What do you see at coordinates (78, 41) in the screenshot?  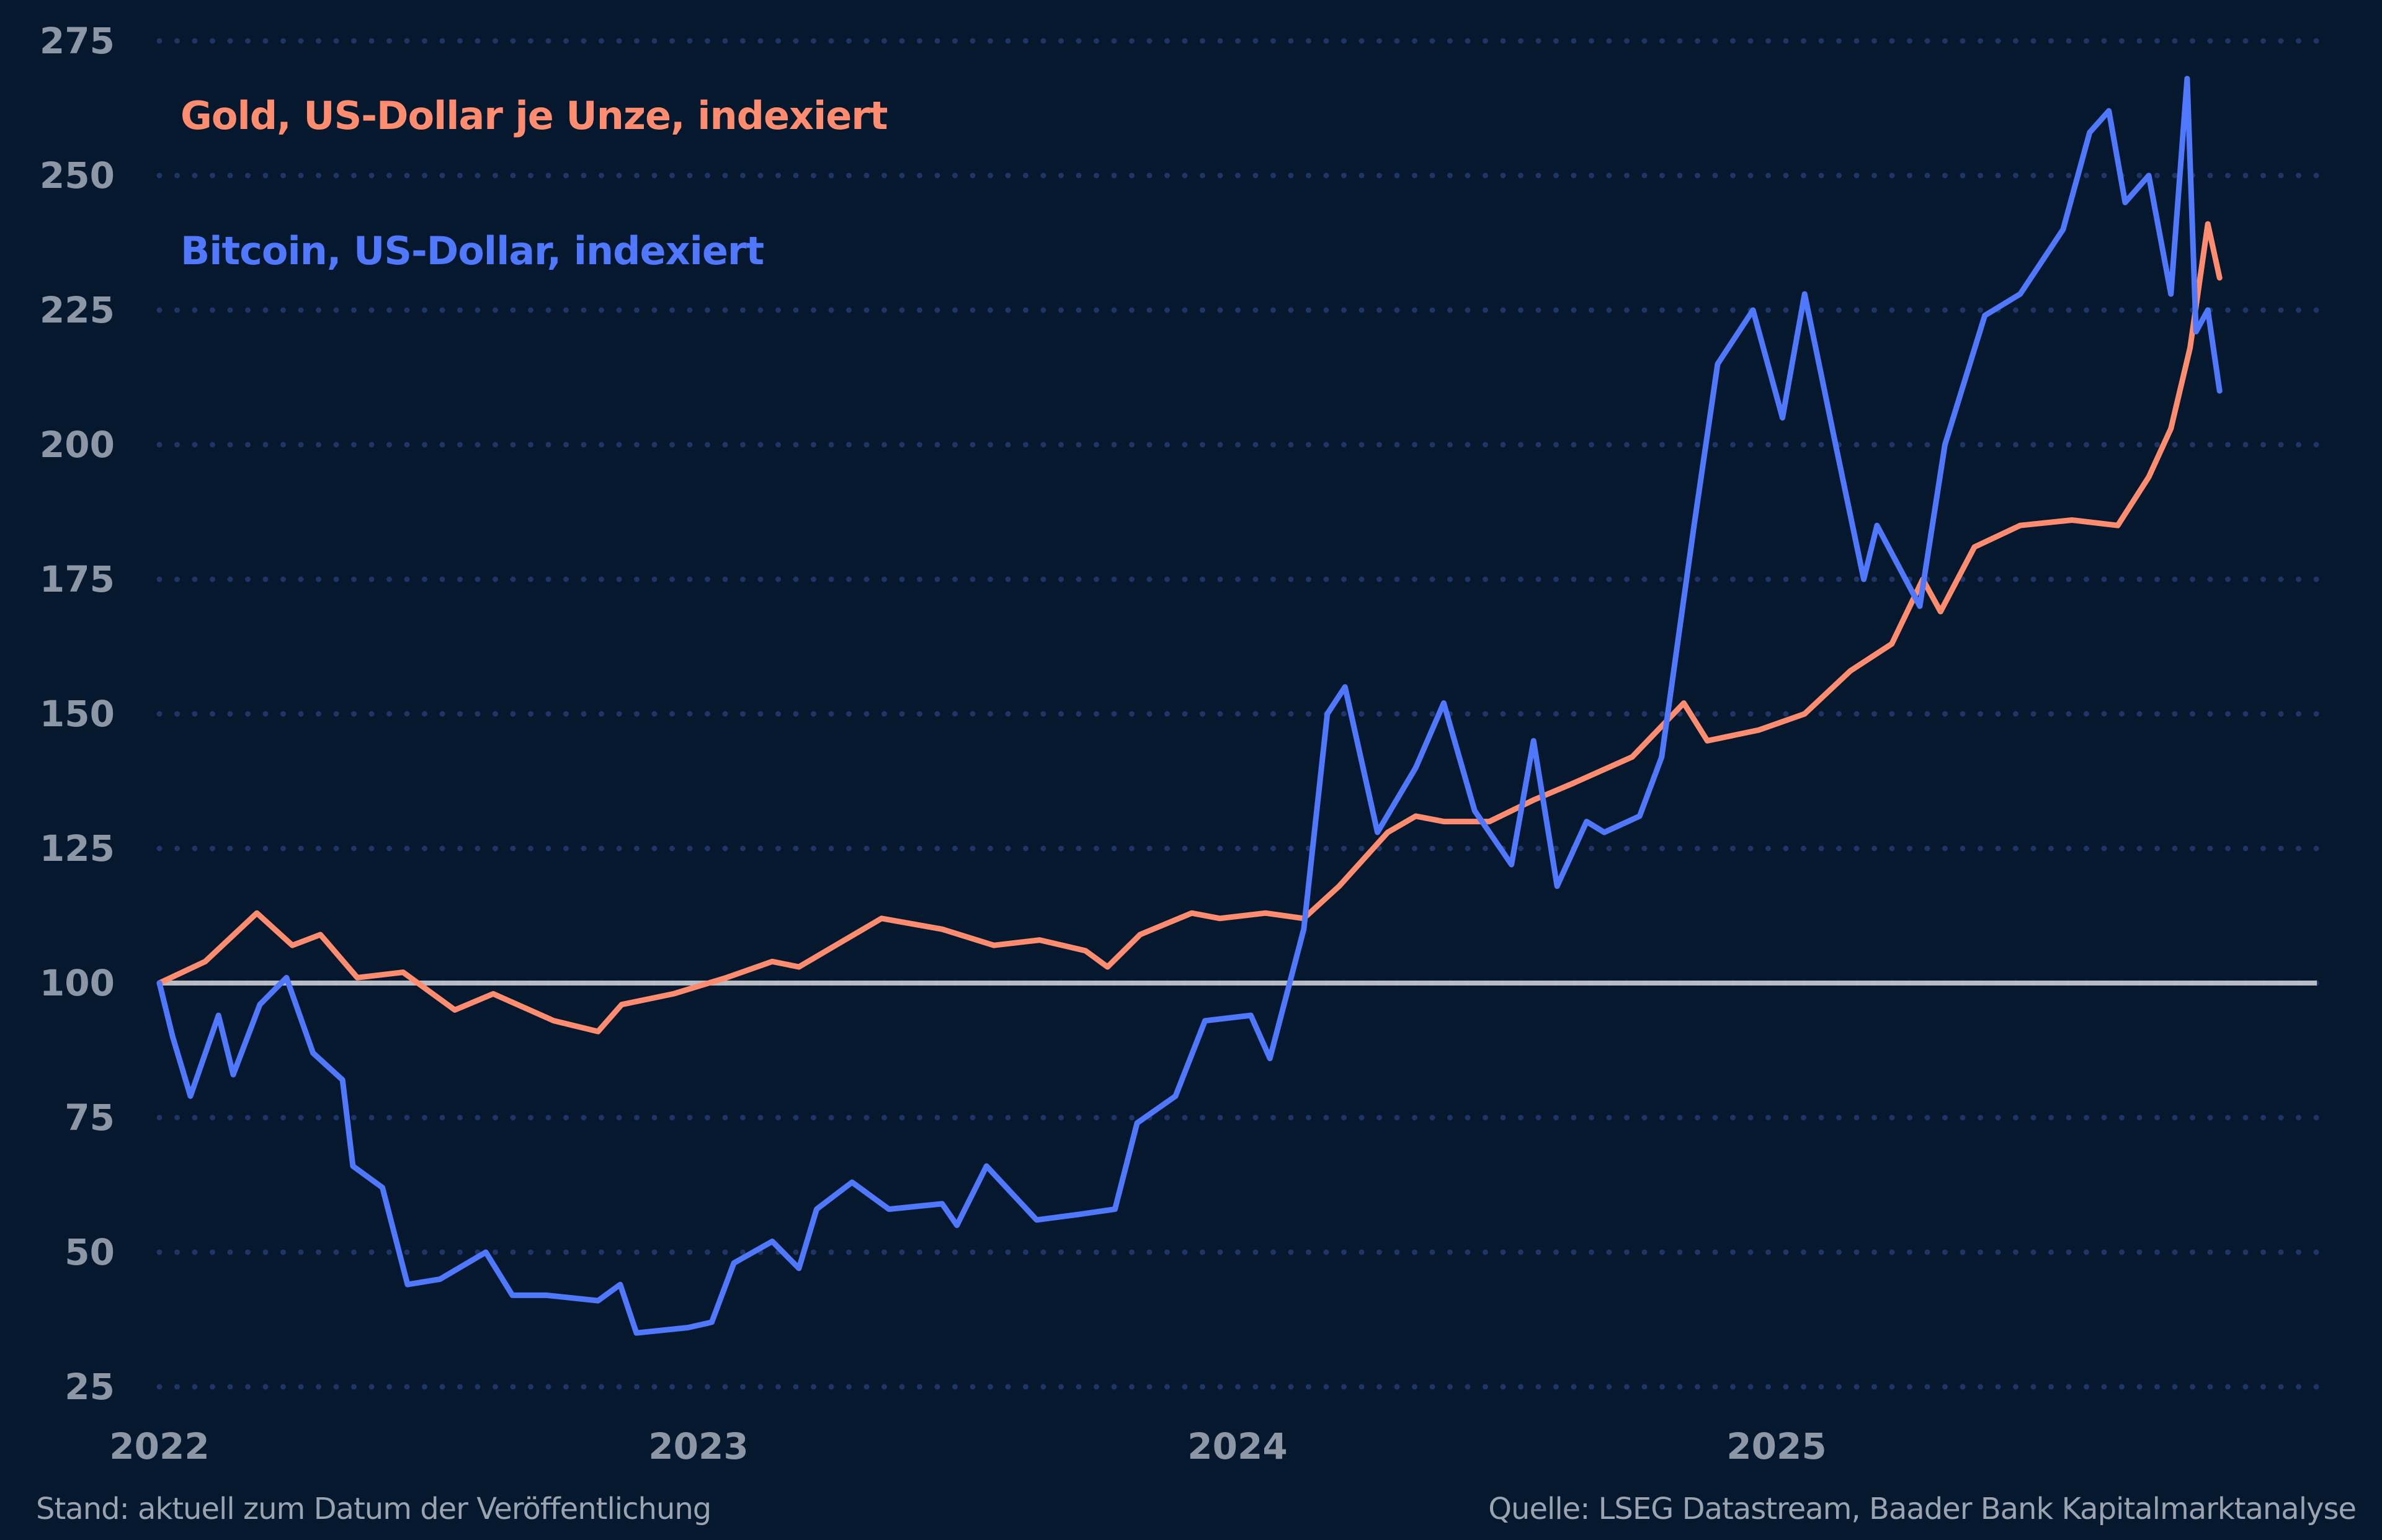 I see `y-tick-label: 275` at bounding box center [78, 41].